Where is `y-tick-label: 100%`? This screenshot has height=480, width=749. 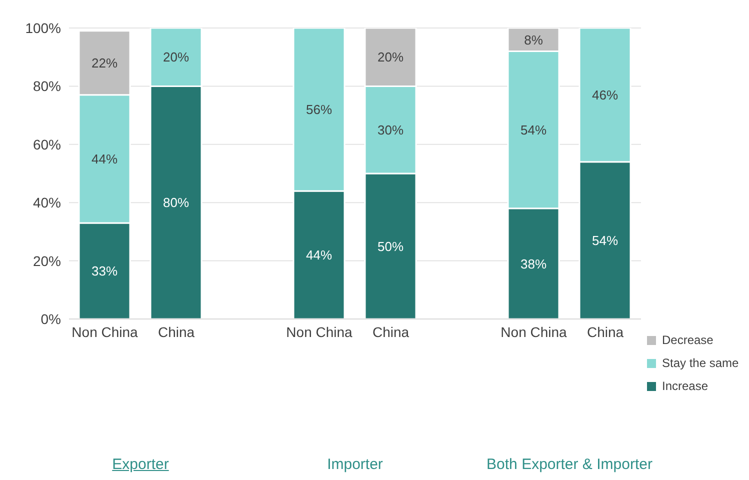
y-tick-label: 100% is located at coordinates (43, 28).